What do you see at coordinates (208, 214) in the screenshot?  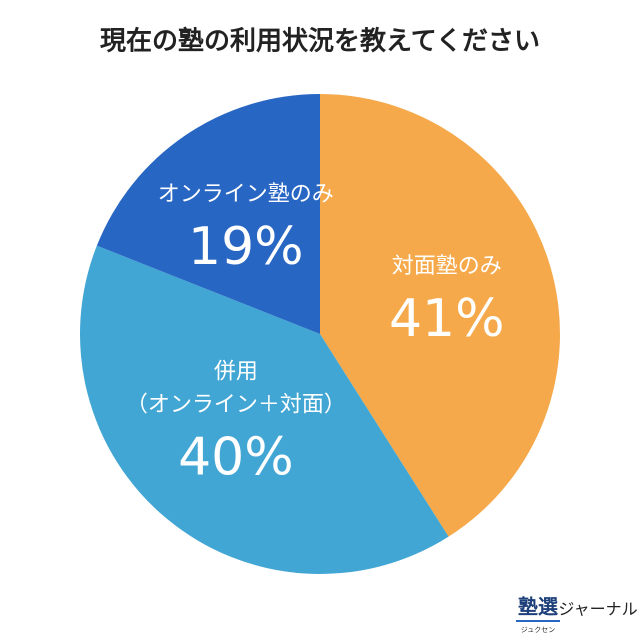 I see `pie-slice` at bounding box center [208, 214].